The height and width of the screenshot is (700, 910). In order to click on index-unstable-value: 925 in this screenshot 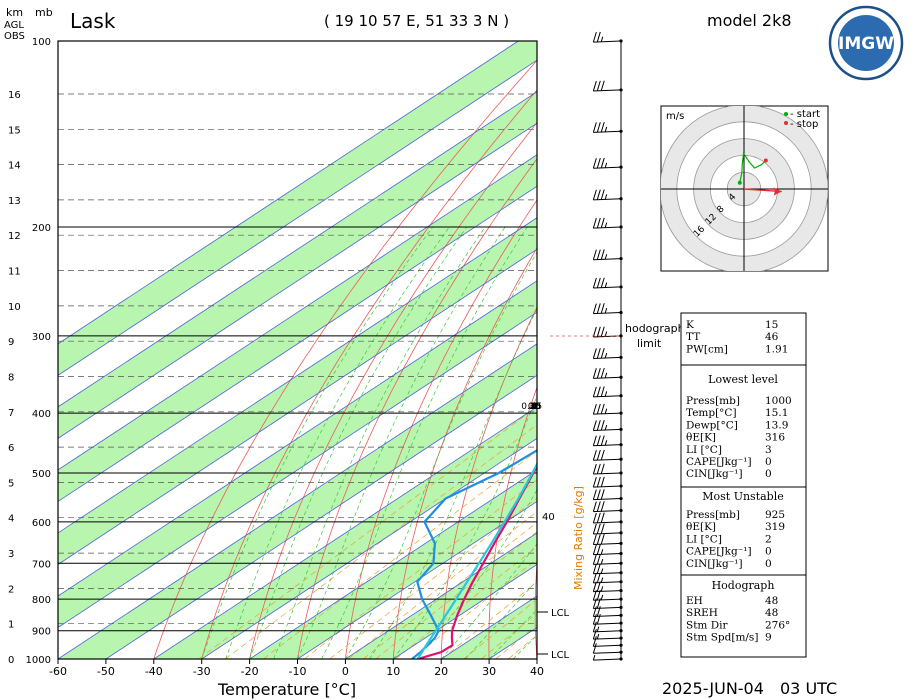, I will do `click(775, 515)`.